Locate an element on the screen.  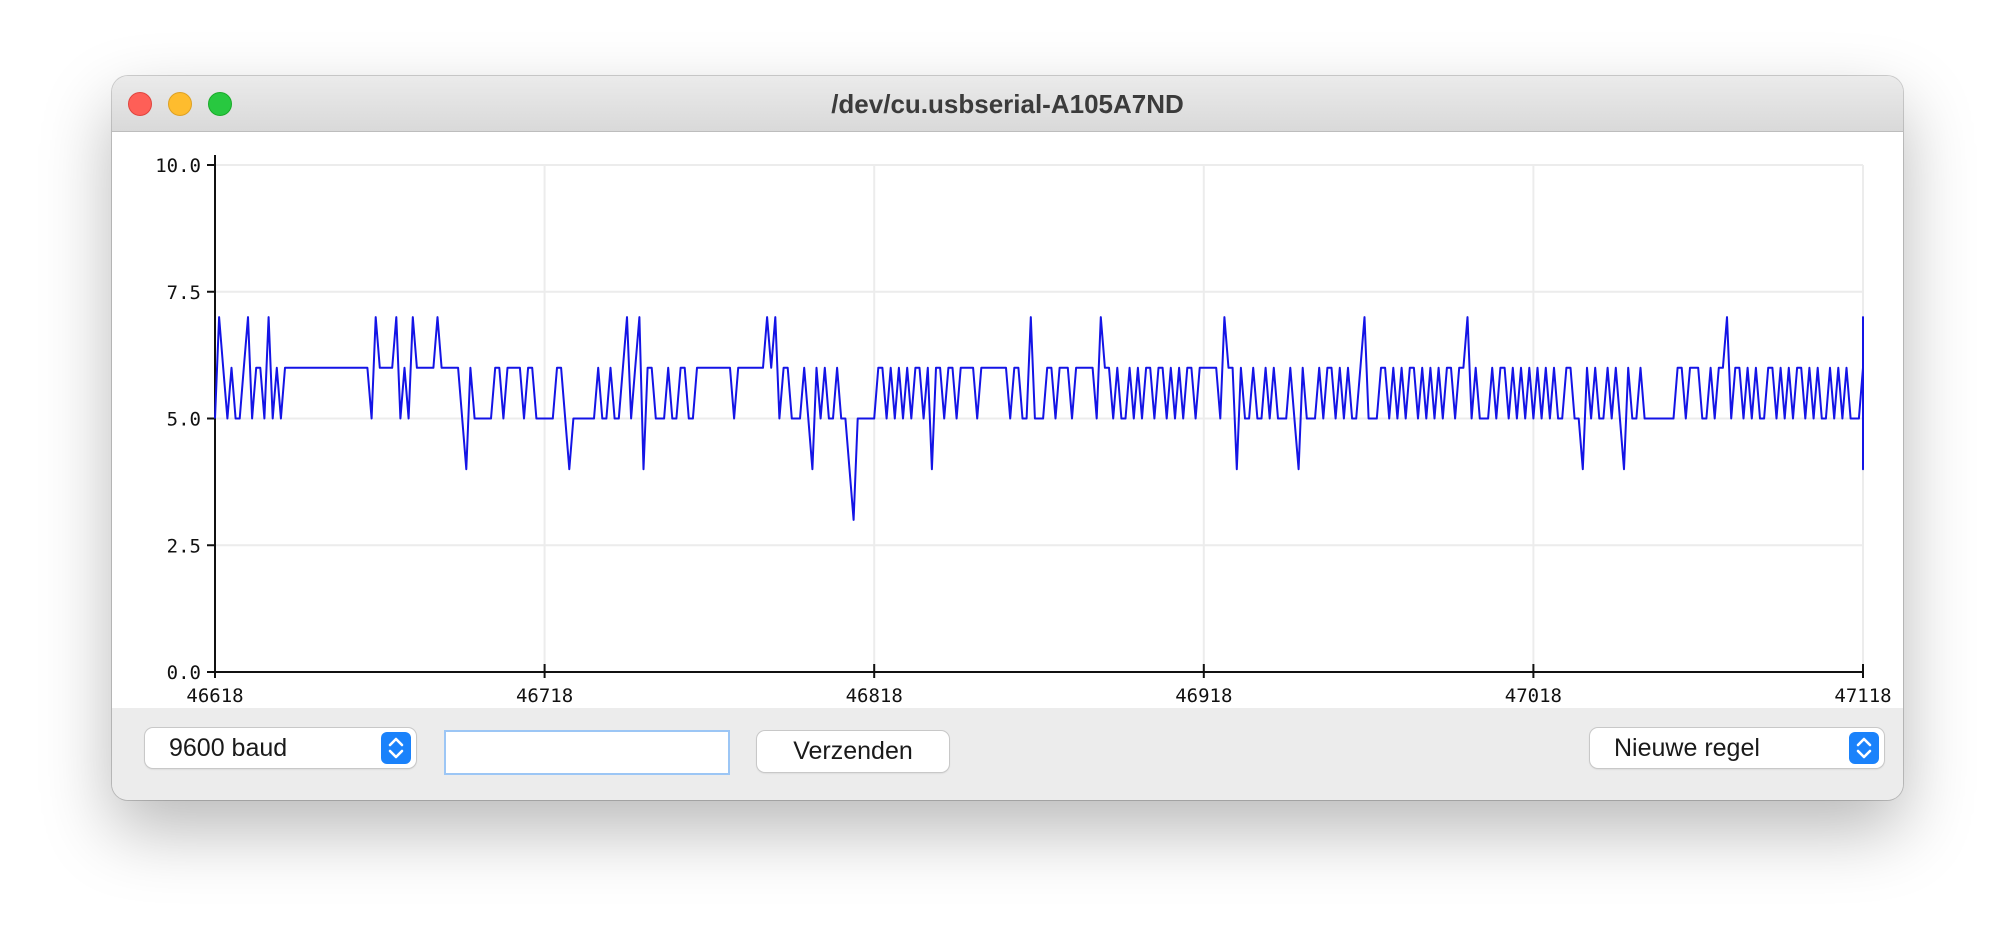
y-tick-label: 7.5 is located at coordinates (184, 293).